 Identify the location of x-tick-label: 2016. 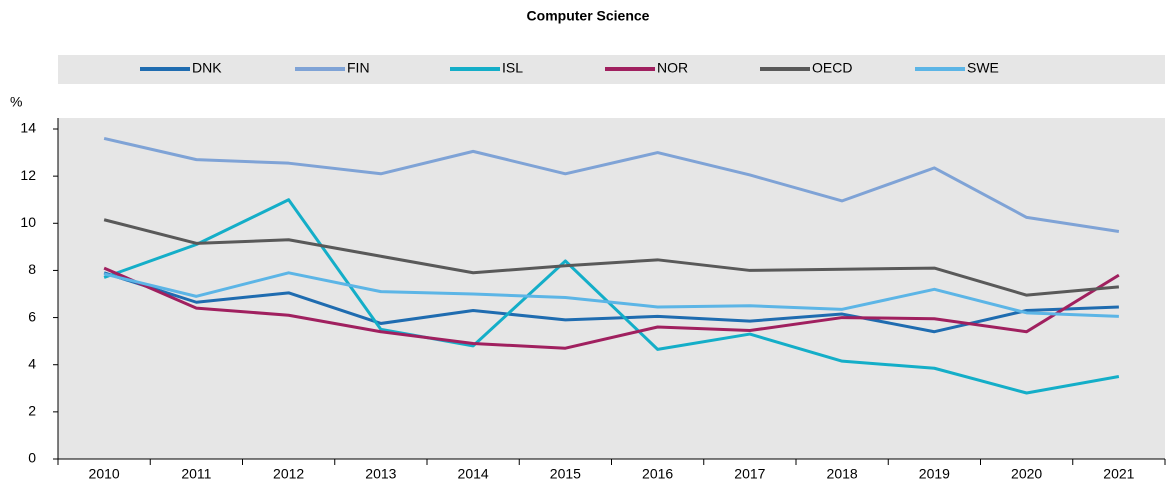
(657, 474).